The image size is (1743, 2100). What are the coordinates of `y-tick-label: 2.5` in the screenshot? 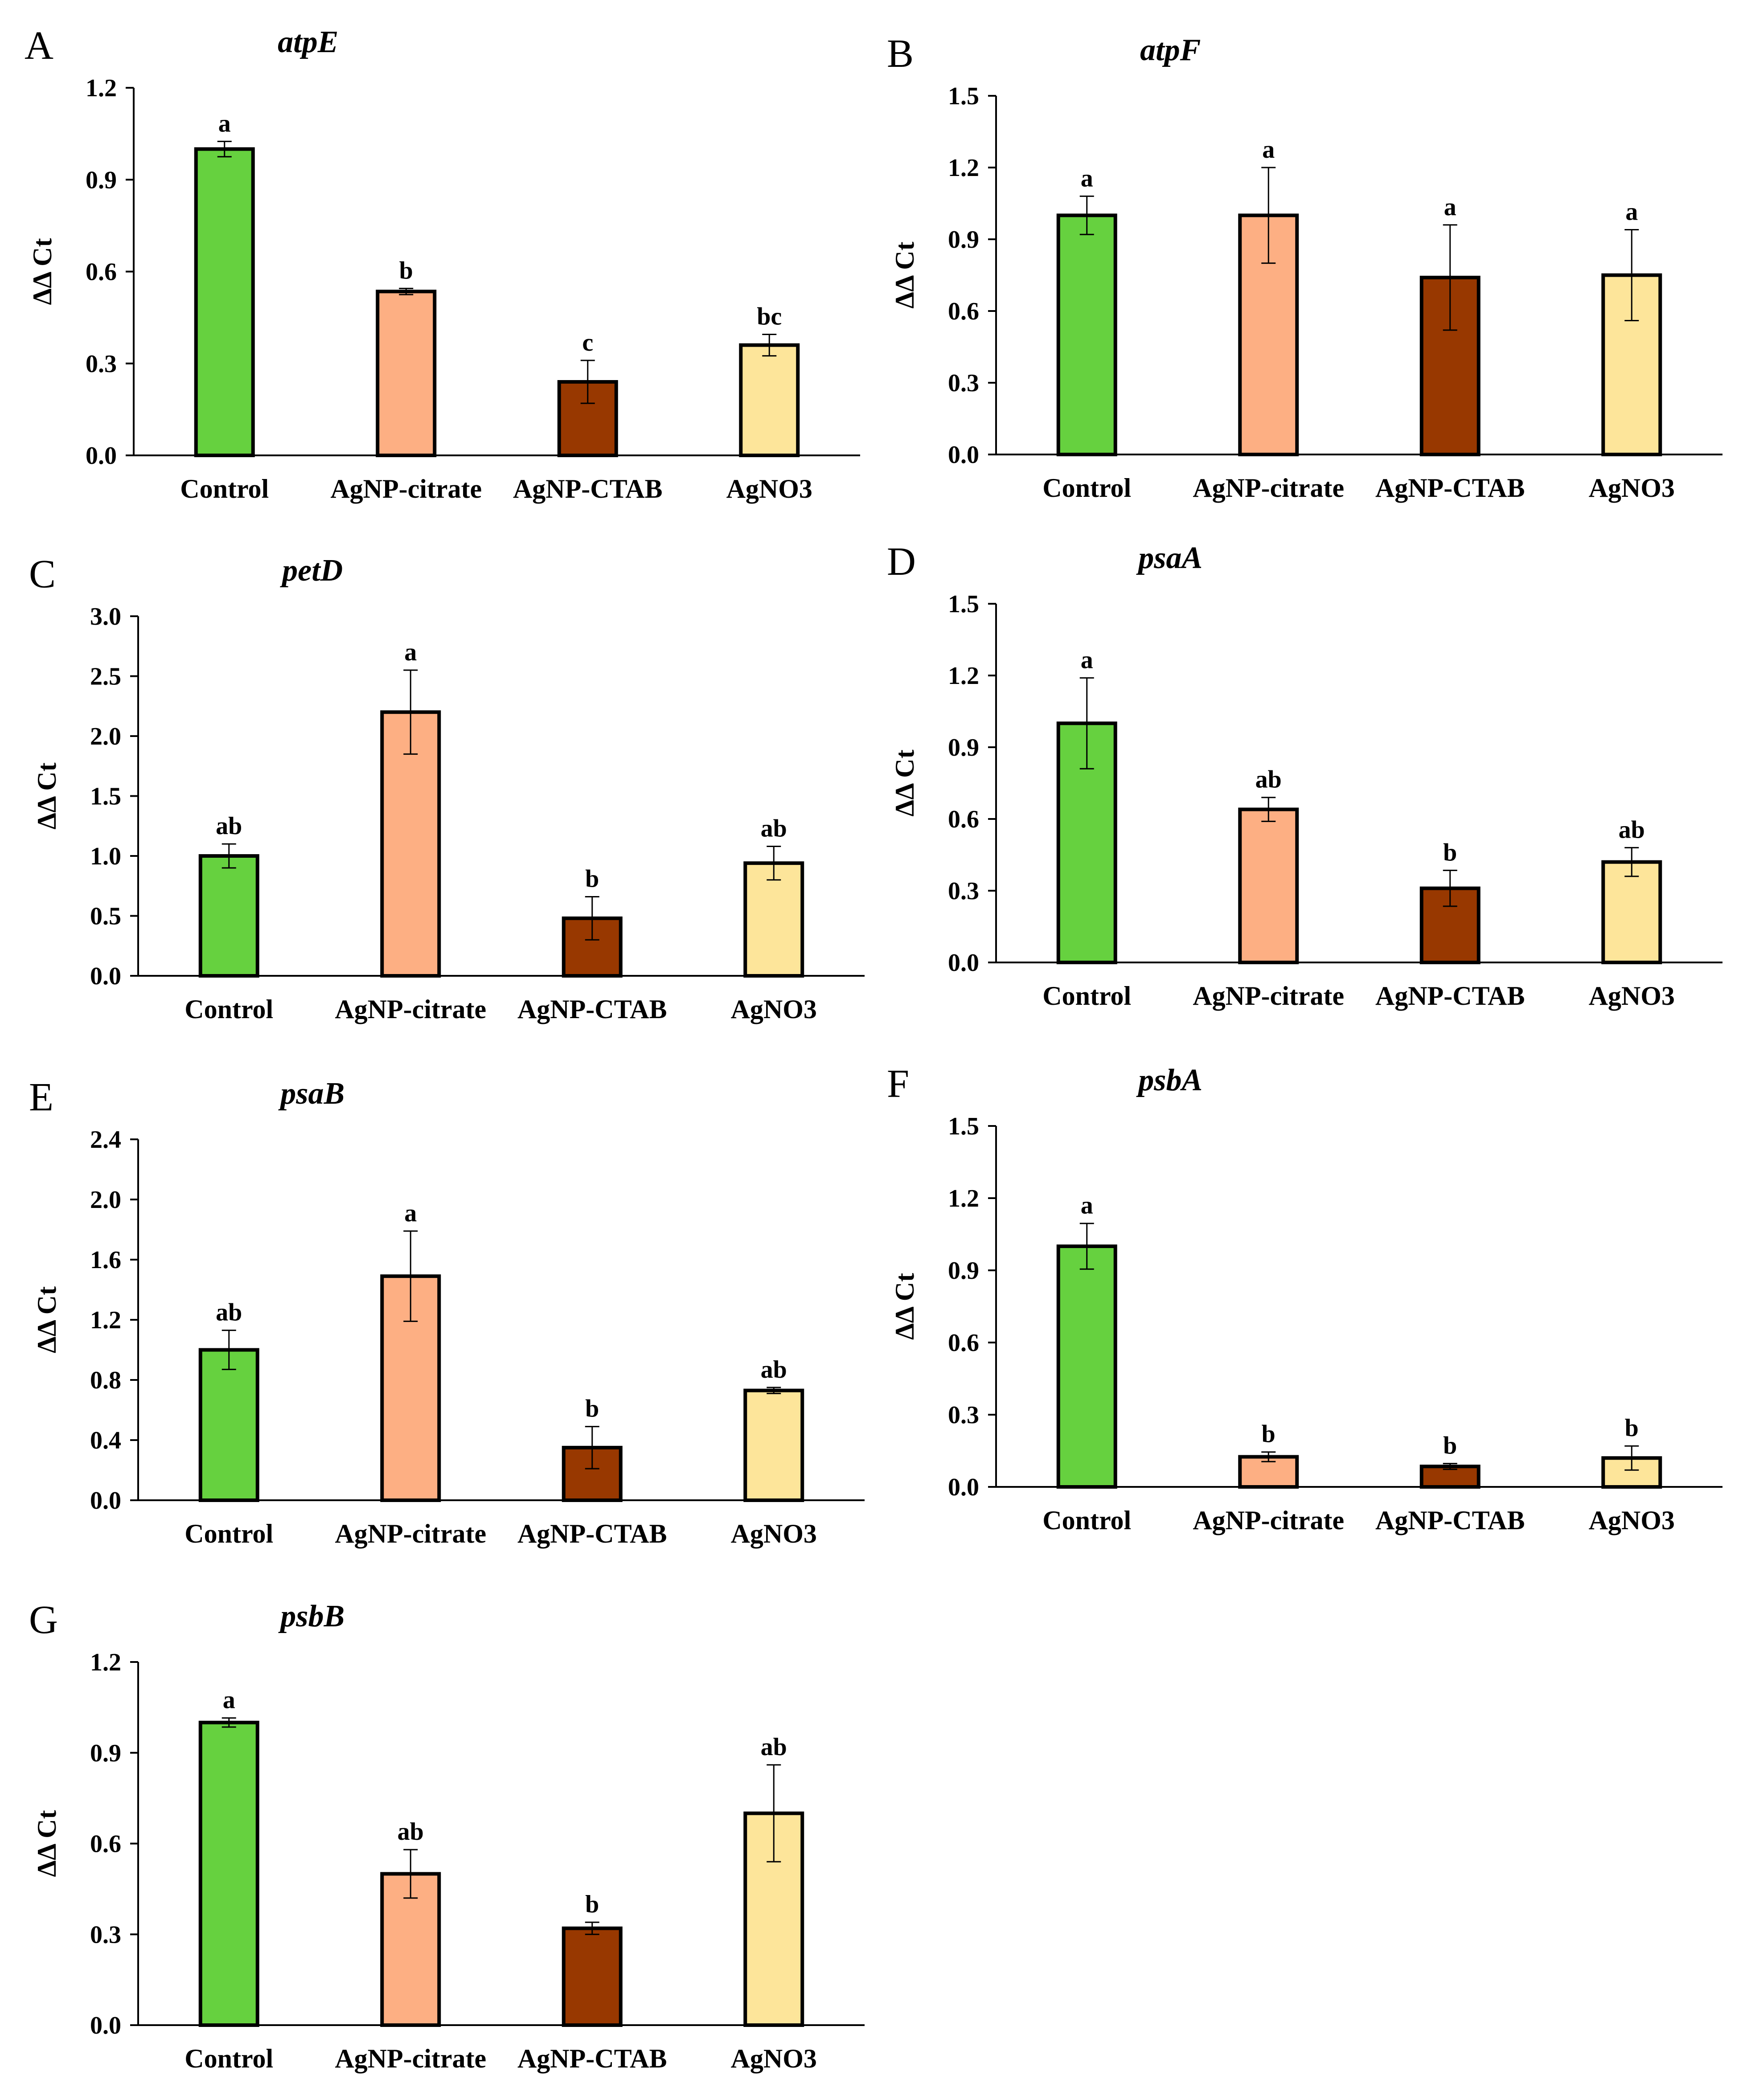 It's located at (105, 677).